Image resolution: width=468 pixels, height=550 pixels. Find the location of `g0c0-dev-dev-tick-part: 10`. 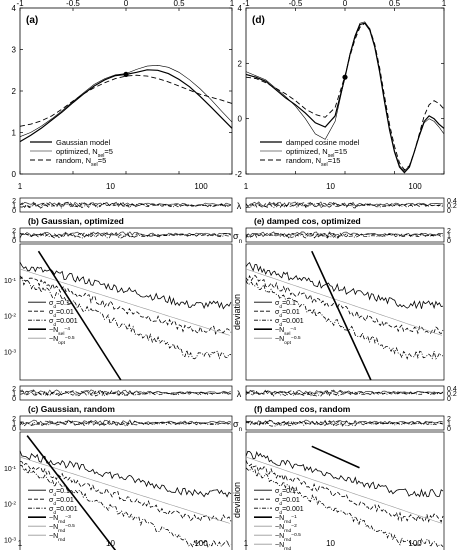

g0c0-dev-dev-tick-part: 10 is located at coordinates (8, 352).